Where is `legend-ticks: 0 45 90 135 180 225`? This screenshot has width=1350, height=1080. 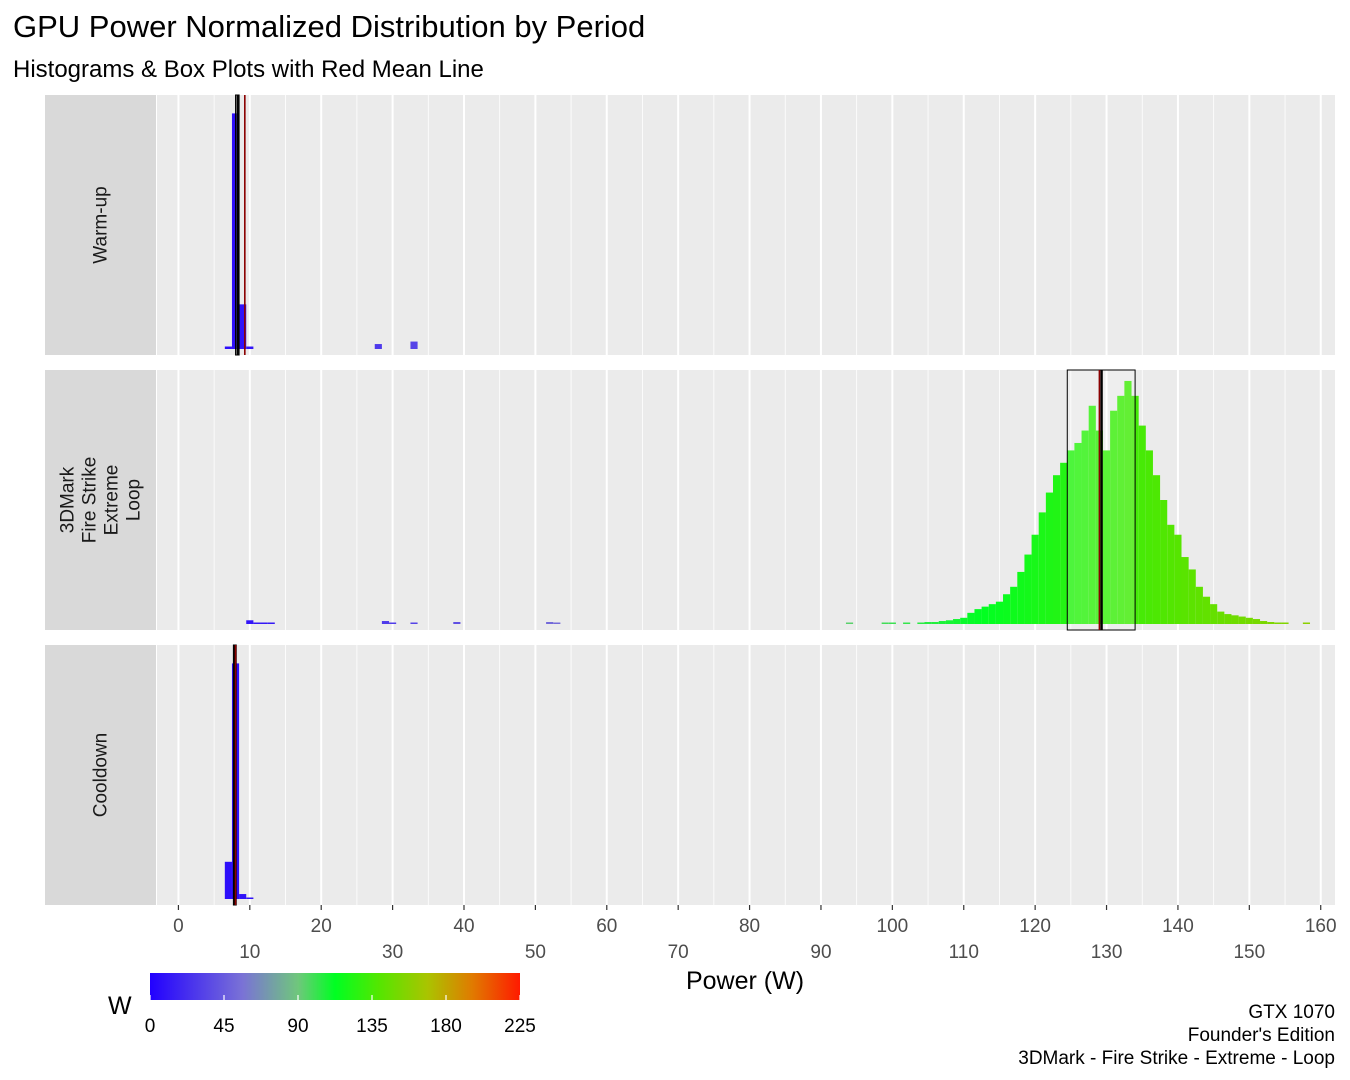
legend-ticks: 0 45 90 135 180 225 is located at coordinates (340, 1016).